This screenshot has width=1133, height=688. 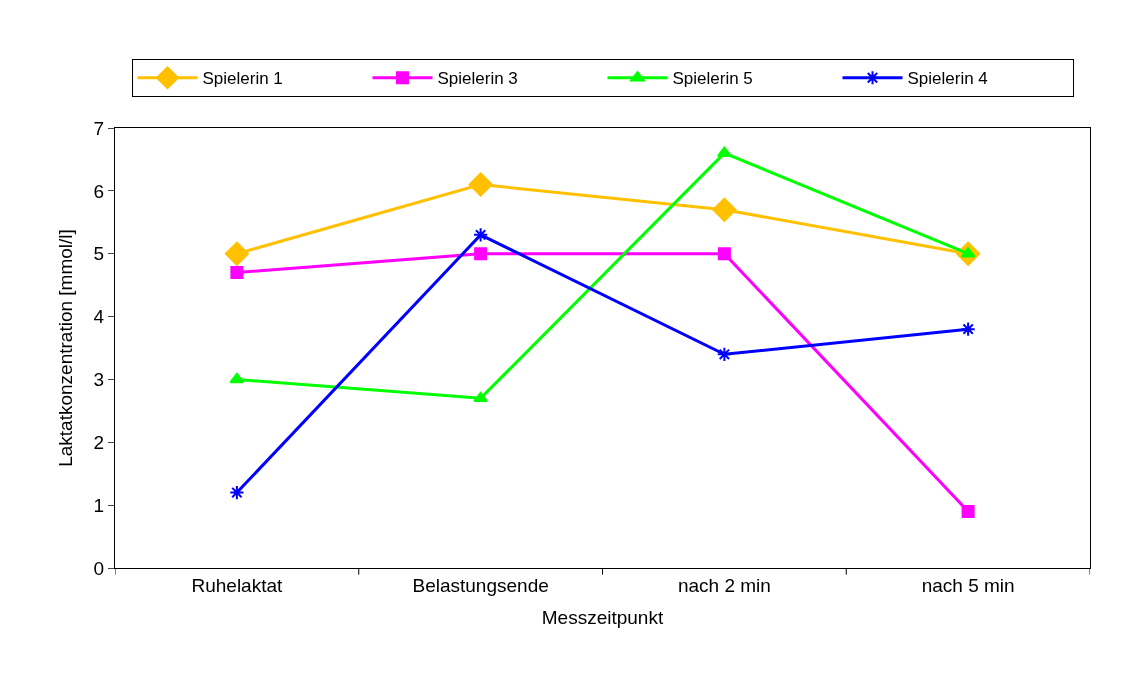 I want to click on legend-label: Spielerin 1, so click(x=242, y=79).